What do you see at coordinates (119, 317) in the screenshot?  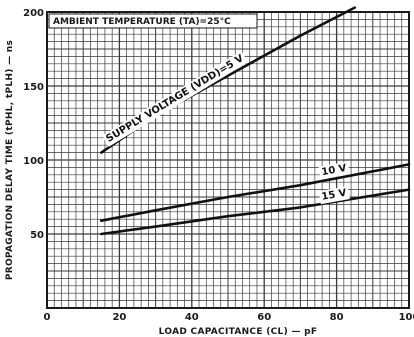 I see `x-tick-label: 20` at bounding box center [119, 317].